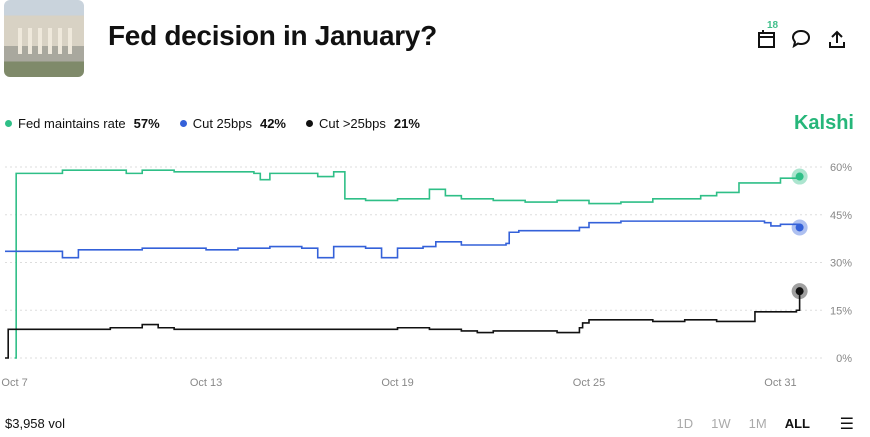 This screenshot has width=870, height=437. I want to click on y-tick-label: 60%, so click(841, 168).